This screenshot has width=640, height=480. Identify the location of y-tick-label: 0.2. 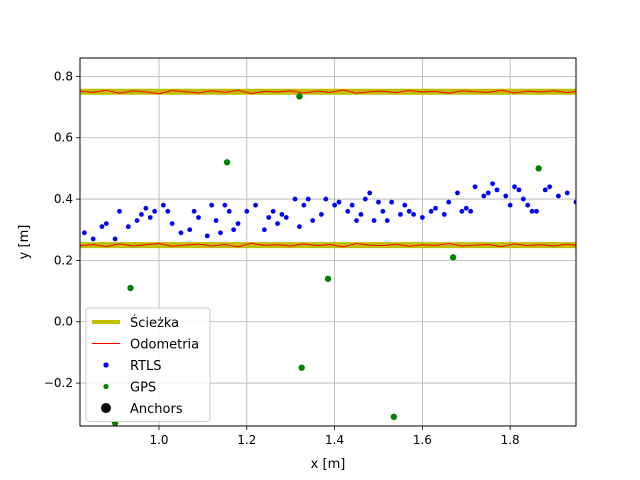
(63, 260).